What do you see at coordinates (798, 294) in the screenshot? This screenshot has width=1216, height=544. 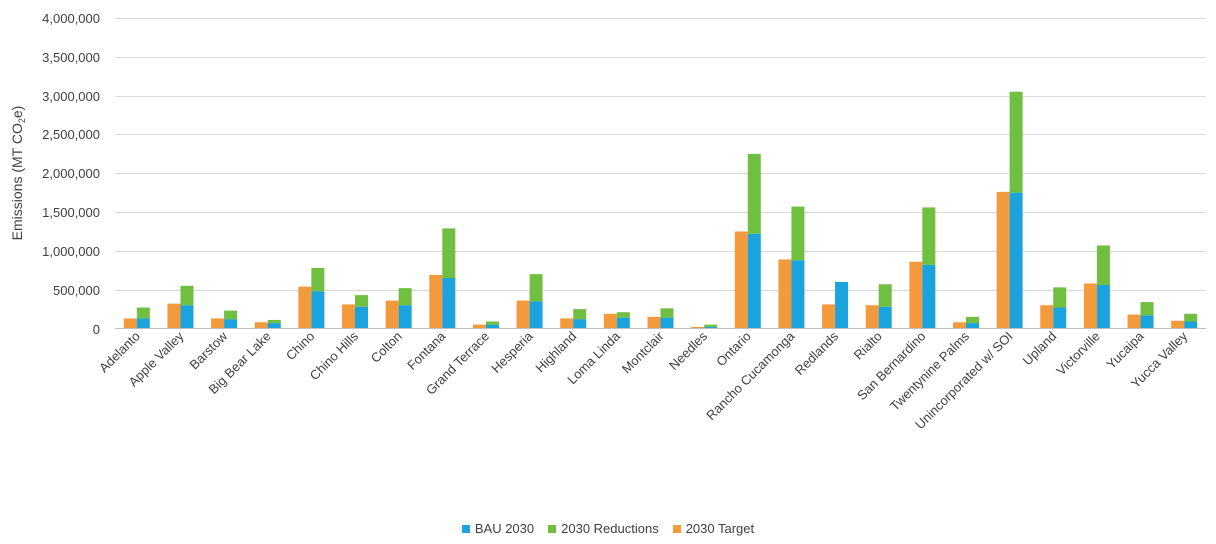 I see `bar-bau-2030-rancho-cucamonga` at bounding box center [798, 294].